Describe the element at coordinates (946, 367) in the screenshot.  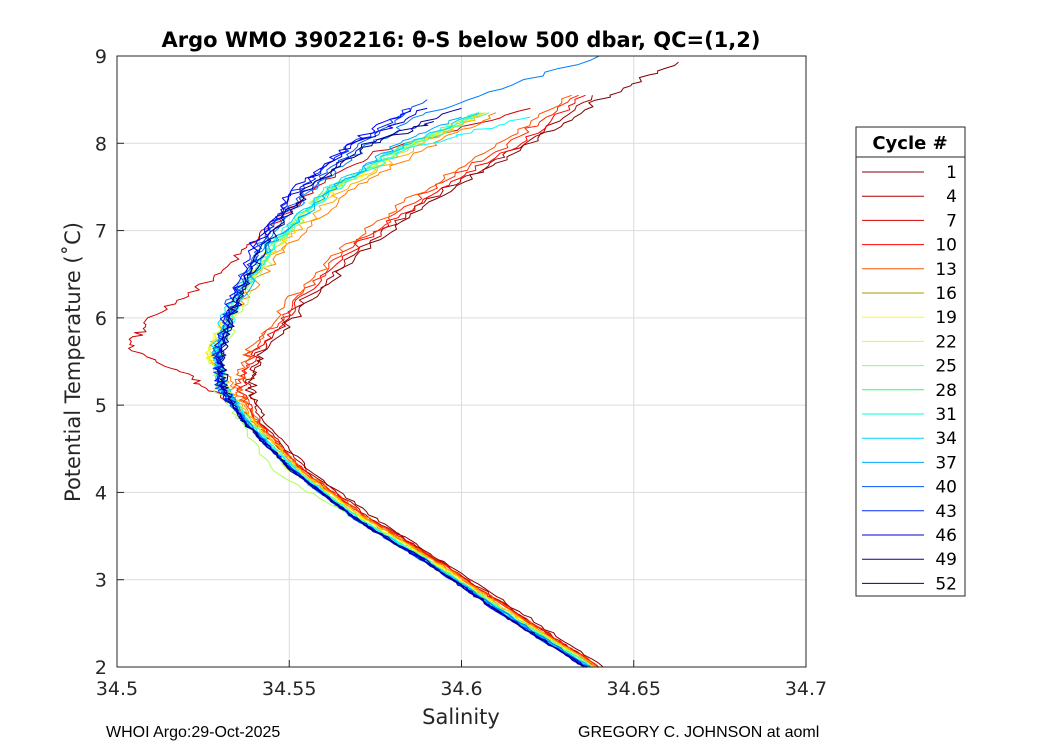
I see `legend-label: 25` at that location.